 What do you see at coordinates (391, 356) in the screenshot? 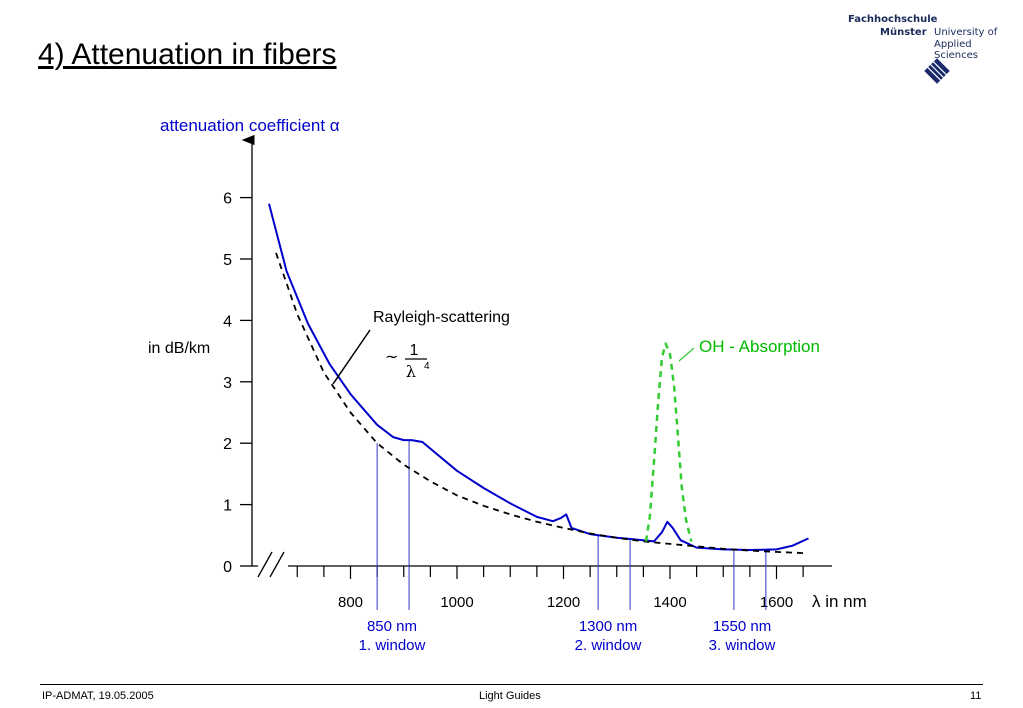
I see `rayleigh-proportional-sign: ~` at bounding box center [391, 356].